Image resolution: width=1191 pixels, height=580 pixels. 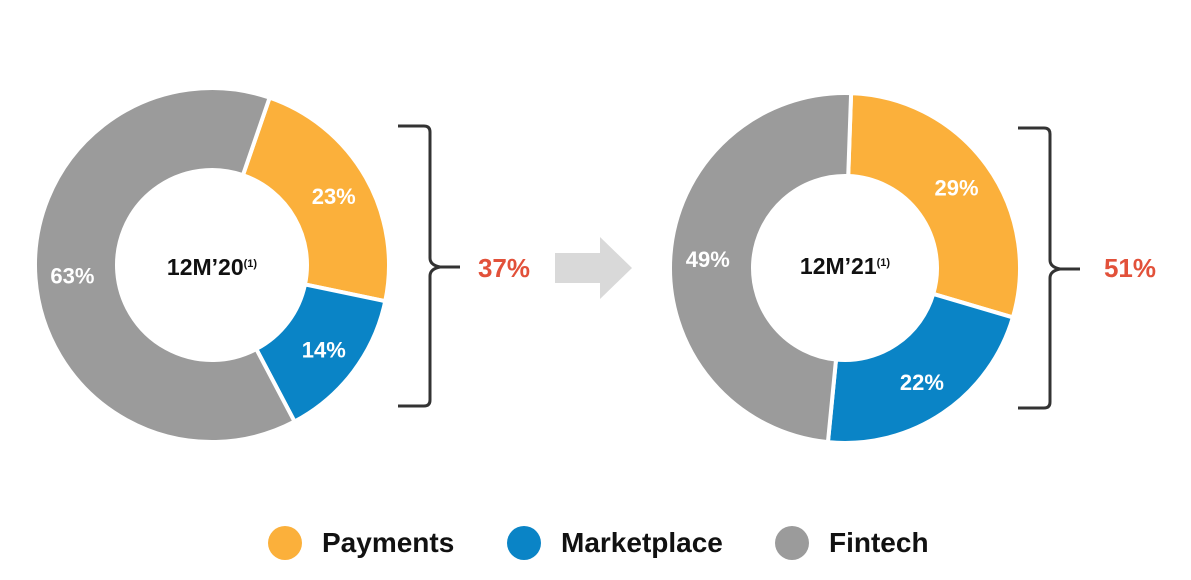 I want to click on bracket-total-12m21: 51%, so click(x=1130, y=268).